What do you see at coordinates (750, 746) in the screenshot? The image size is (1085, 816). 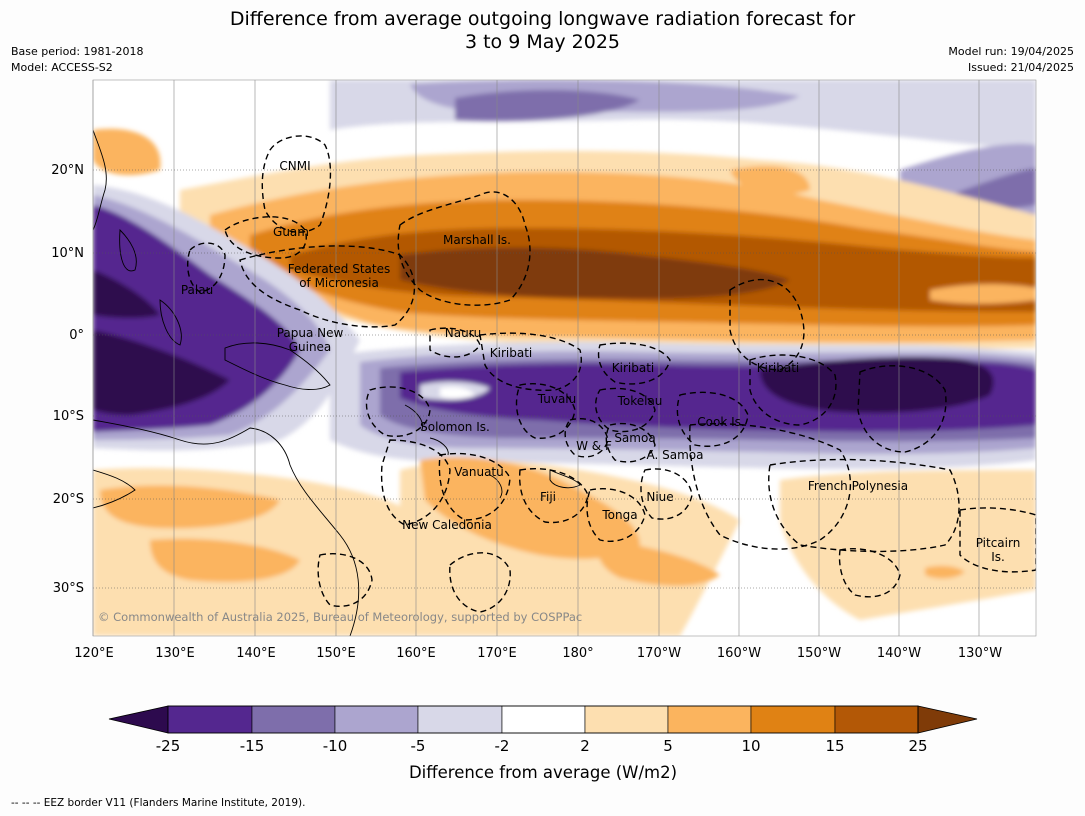 I see `colorbar-tick: 10` at bounding box center [750, 746].